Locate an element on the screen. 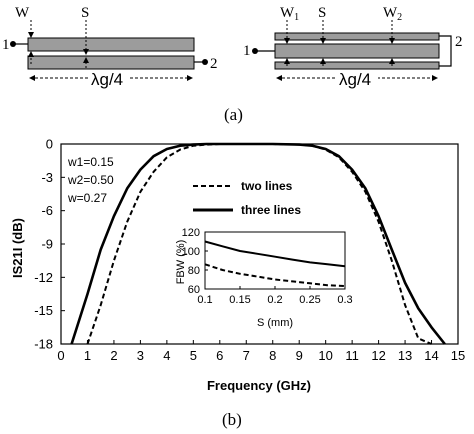 The width and height of the screenshot is (474, 434). x-tick-label: 15 is located at coordinates (458, 355).